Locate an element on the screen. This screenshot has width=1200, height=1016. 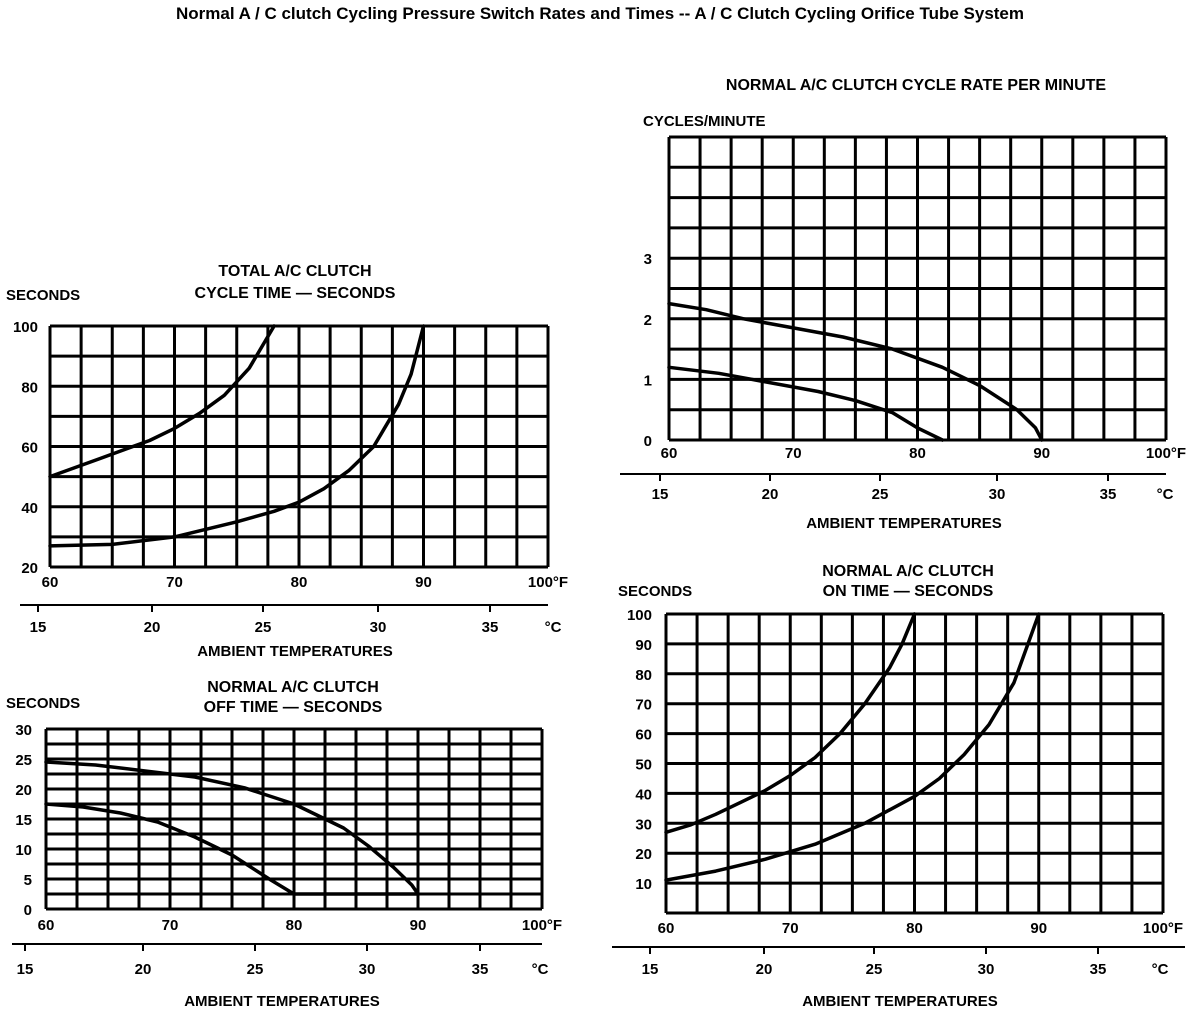
chart-title: ON TIME — SECONDS is located at coordinates (908, 591).